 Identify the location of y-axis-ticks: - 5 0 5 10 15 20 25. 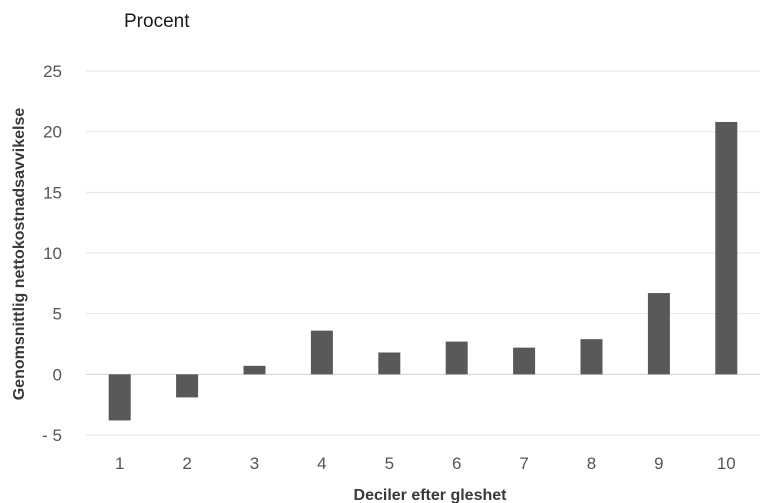
(52, 253).